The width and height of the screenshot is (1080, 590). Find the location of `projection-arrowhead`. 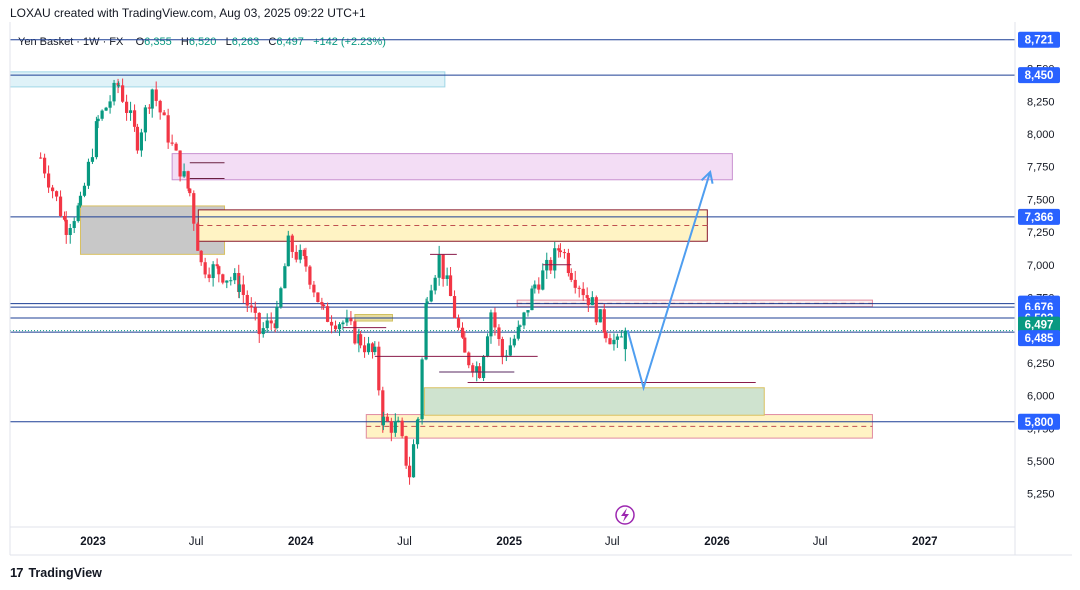

projection-arrowhead is located at coordinates (707, 176).